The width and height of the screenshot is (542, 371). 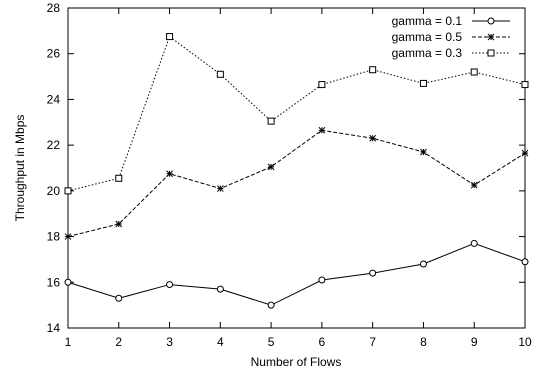 I want to click on y-tick-label: 22, so click(x=54, y=145).